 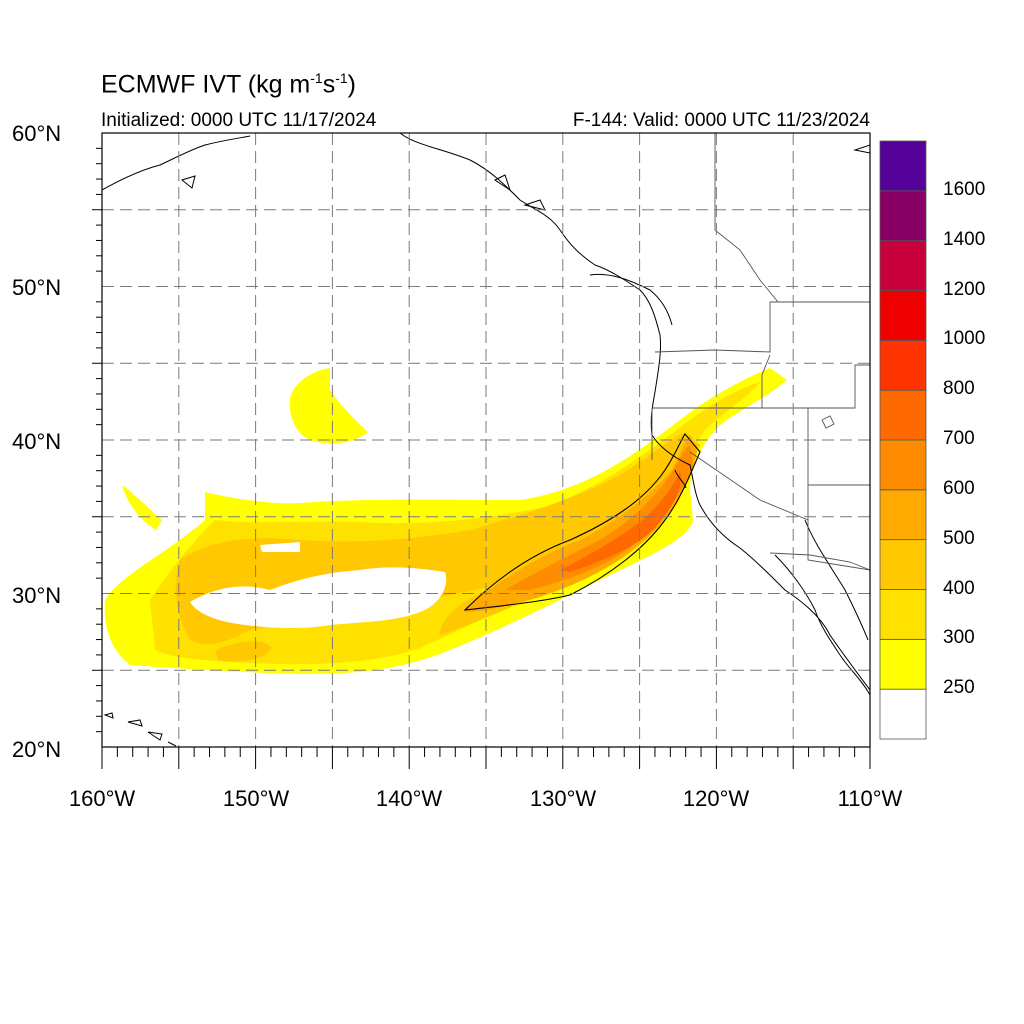 I want to click on sf-bay, so click(x=680, y=479).